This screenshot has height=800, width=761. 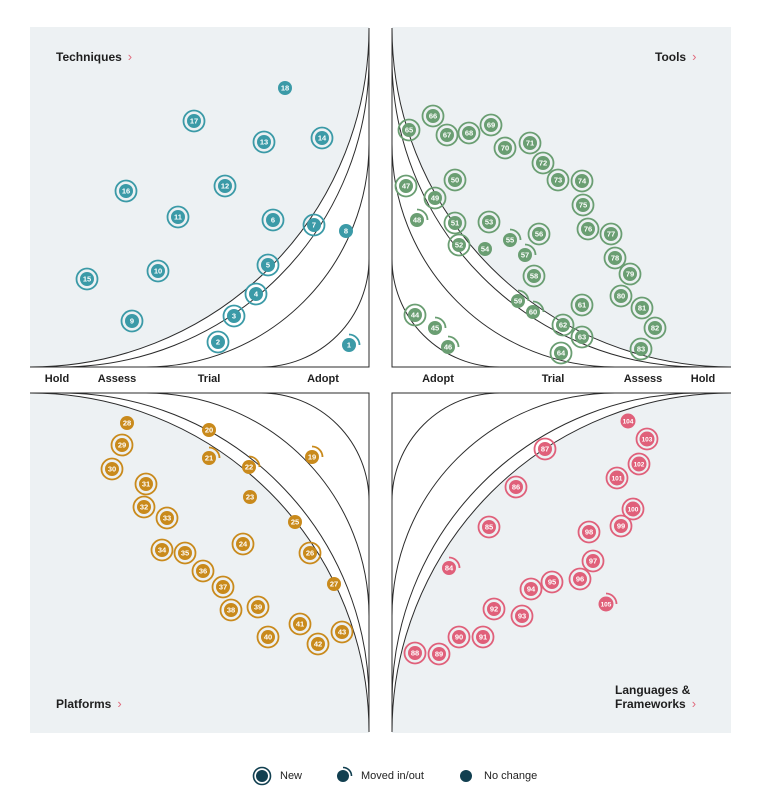 What do you see at coordinates (483, 637) in the screenshot?
I see `blip-91: 91` at bounding box center [483, 637].